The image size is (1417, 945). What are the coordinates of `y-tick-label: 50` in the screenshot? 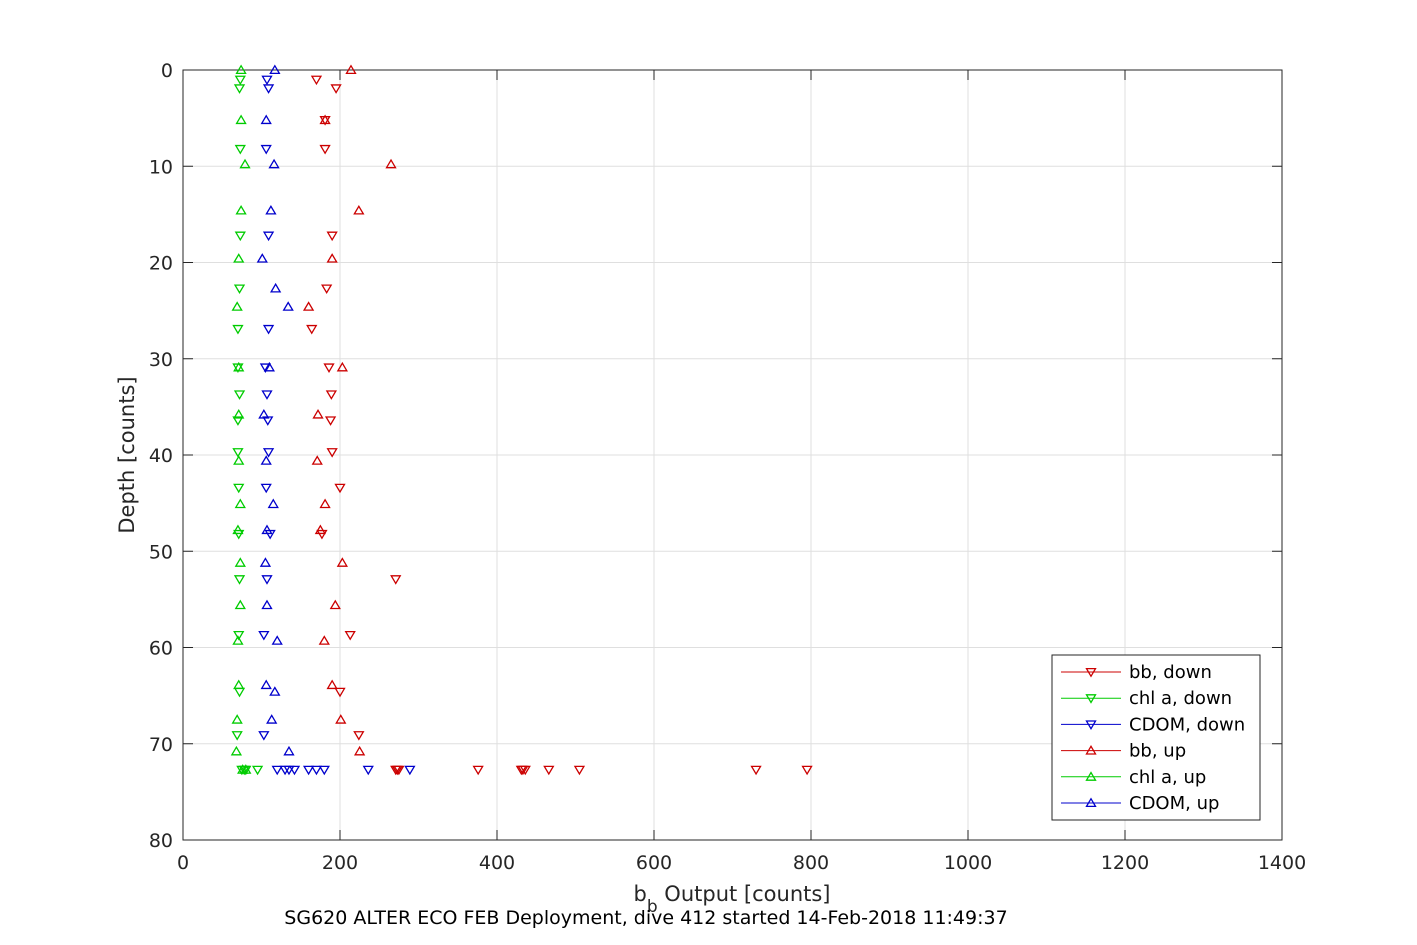 It's located at (161, 552).